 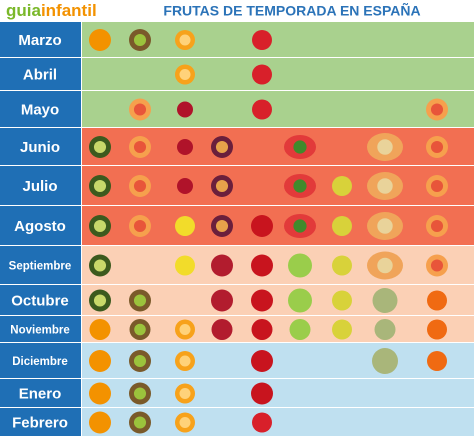 I want to click on logo: guiainfantil, so click(x=51, y=10).